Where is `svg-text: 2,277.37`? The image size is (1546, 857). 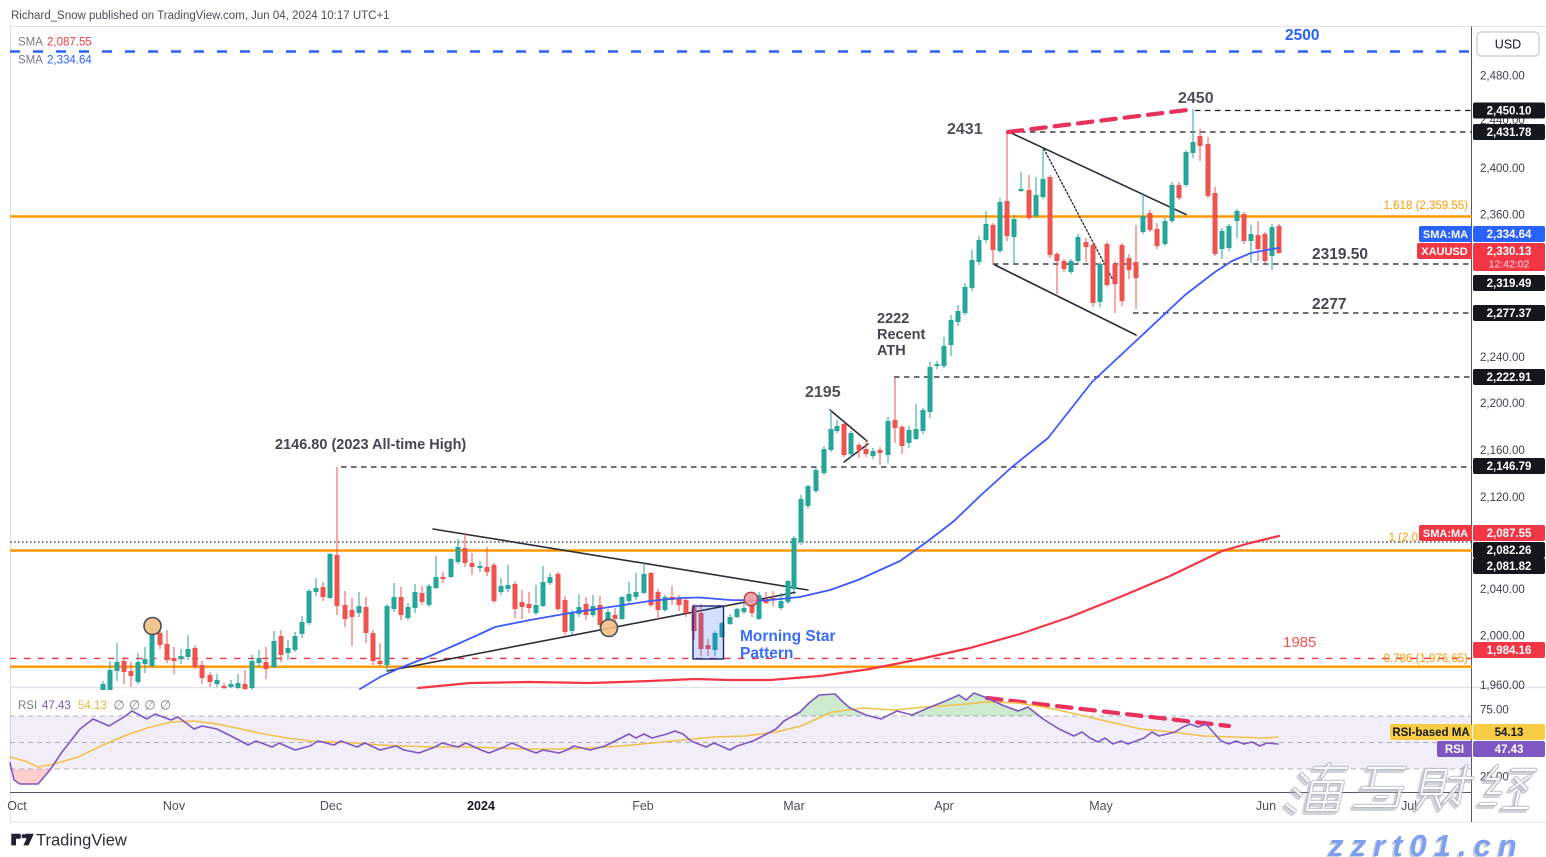
svg-text: 2,277.37 is located at coordinates (1509, 314).